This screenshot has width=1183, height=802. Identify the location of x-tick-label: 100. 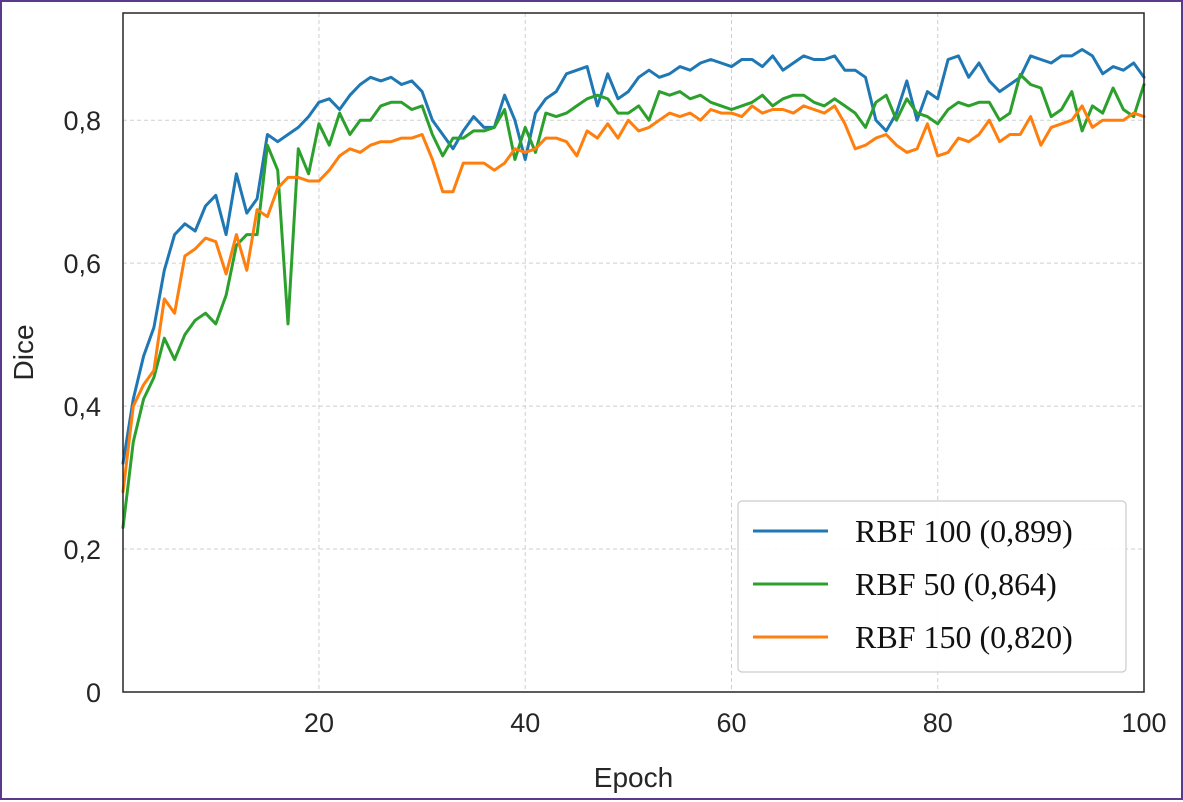
(1143, 723).